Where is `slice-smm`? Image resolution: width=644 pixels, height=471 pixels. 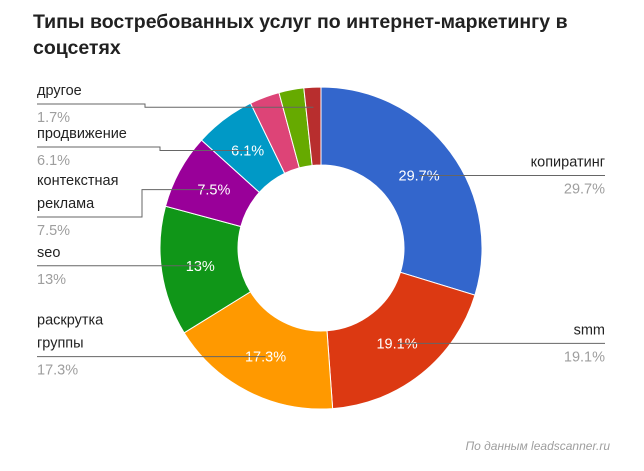 slice-smm is located at coordinates (401, 340).